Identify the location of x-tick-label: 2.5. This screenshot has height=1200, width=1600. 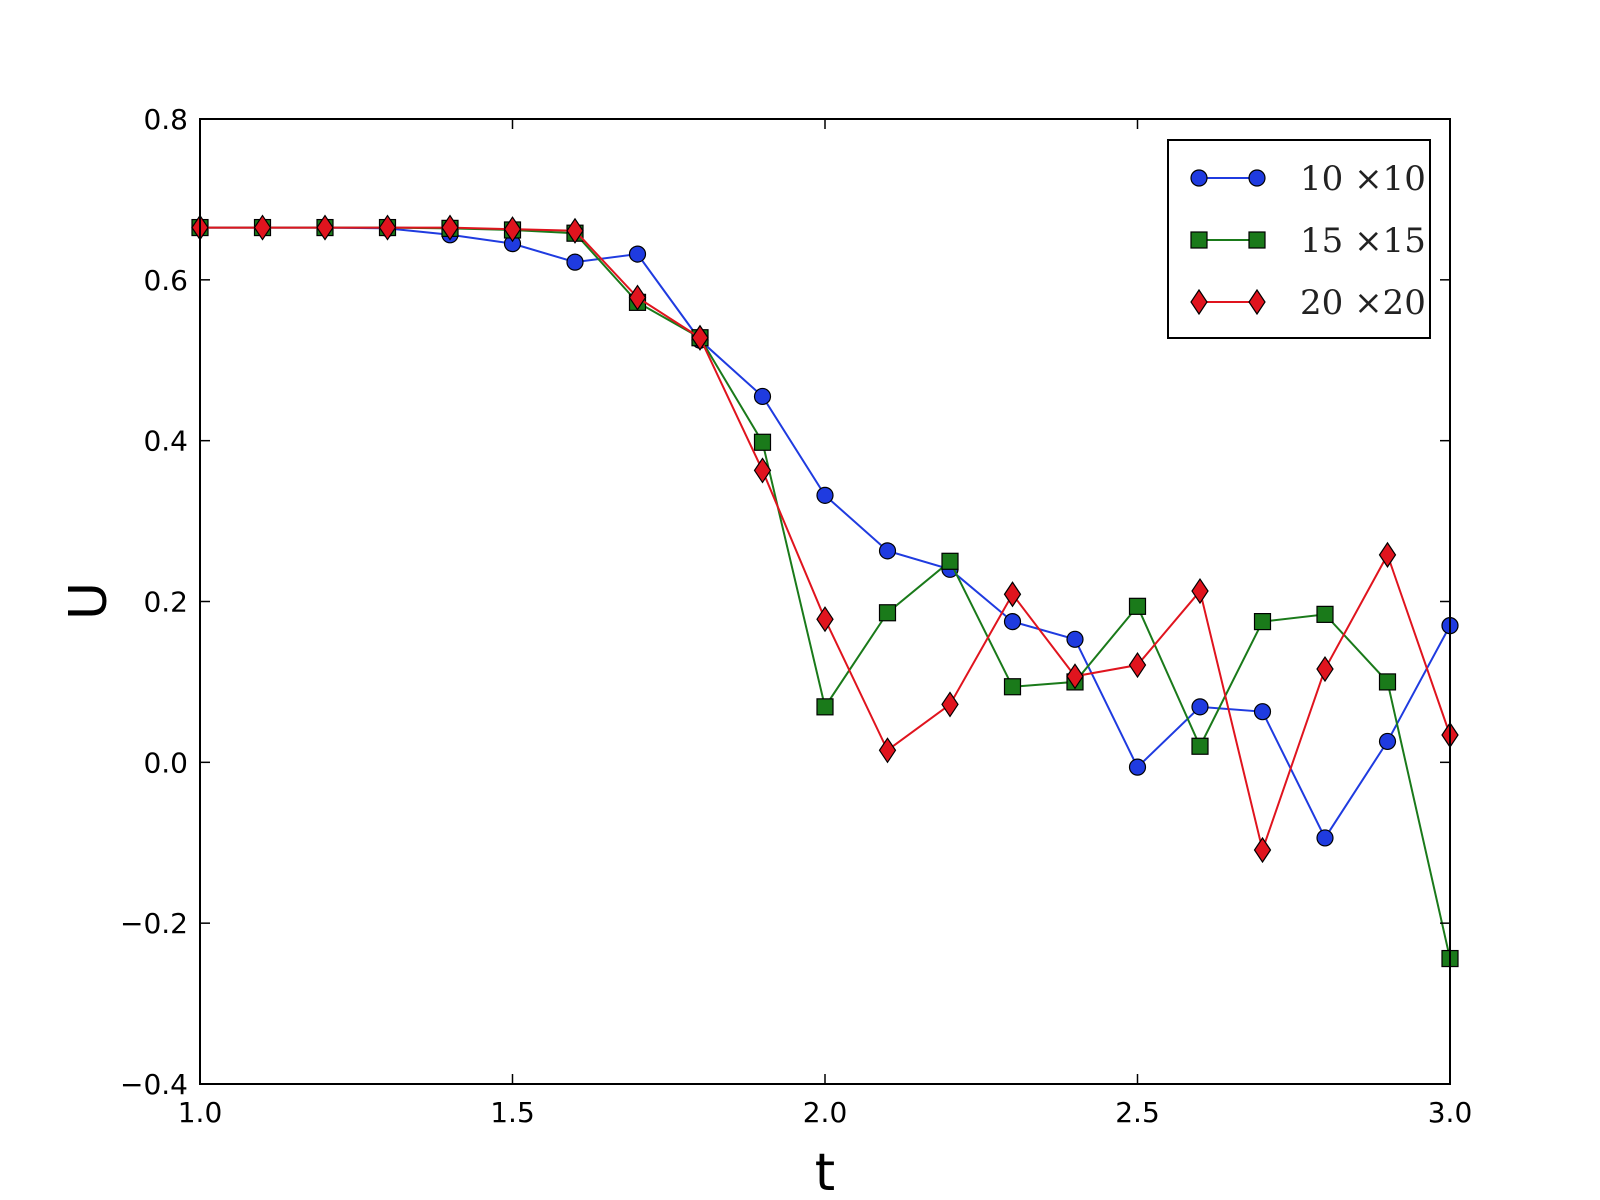
(1137, 1112).